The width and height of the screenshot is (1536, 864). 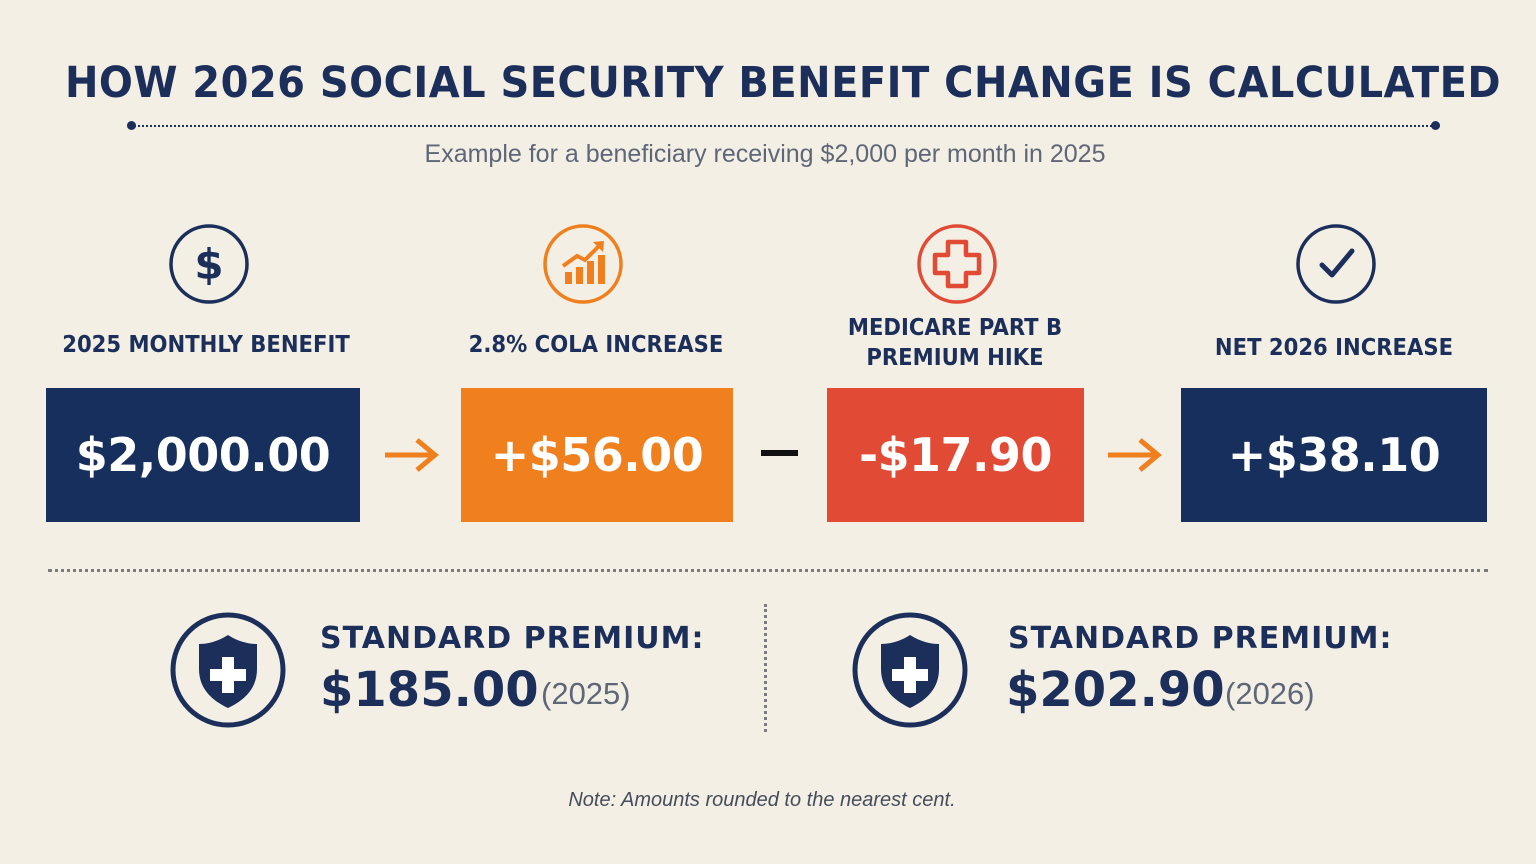 I want to click on checkmark-icon, so click(x=1336, y=264).